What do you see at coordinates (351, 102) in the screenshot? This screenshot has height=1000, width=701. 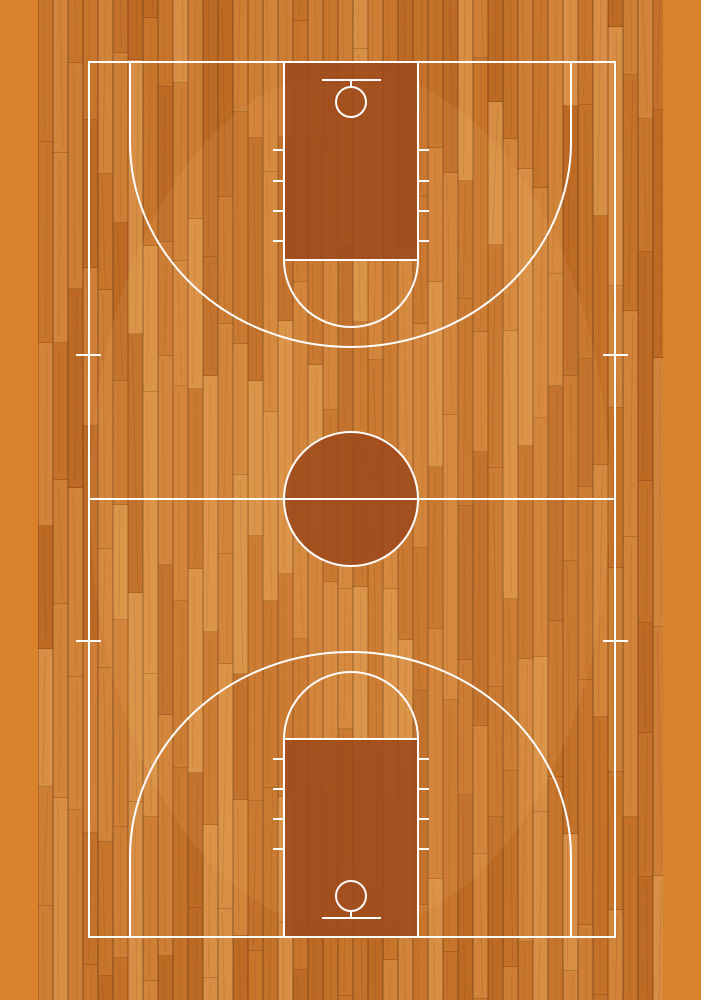 I see `top-rim` at bounding box center [351, 102].